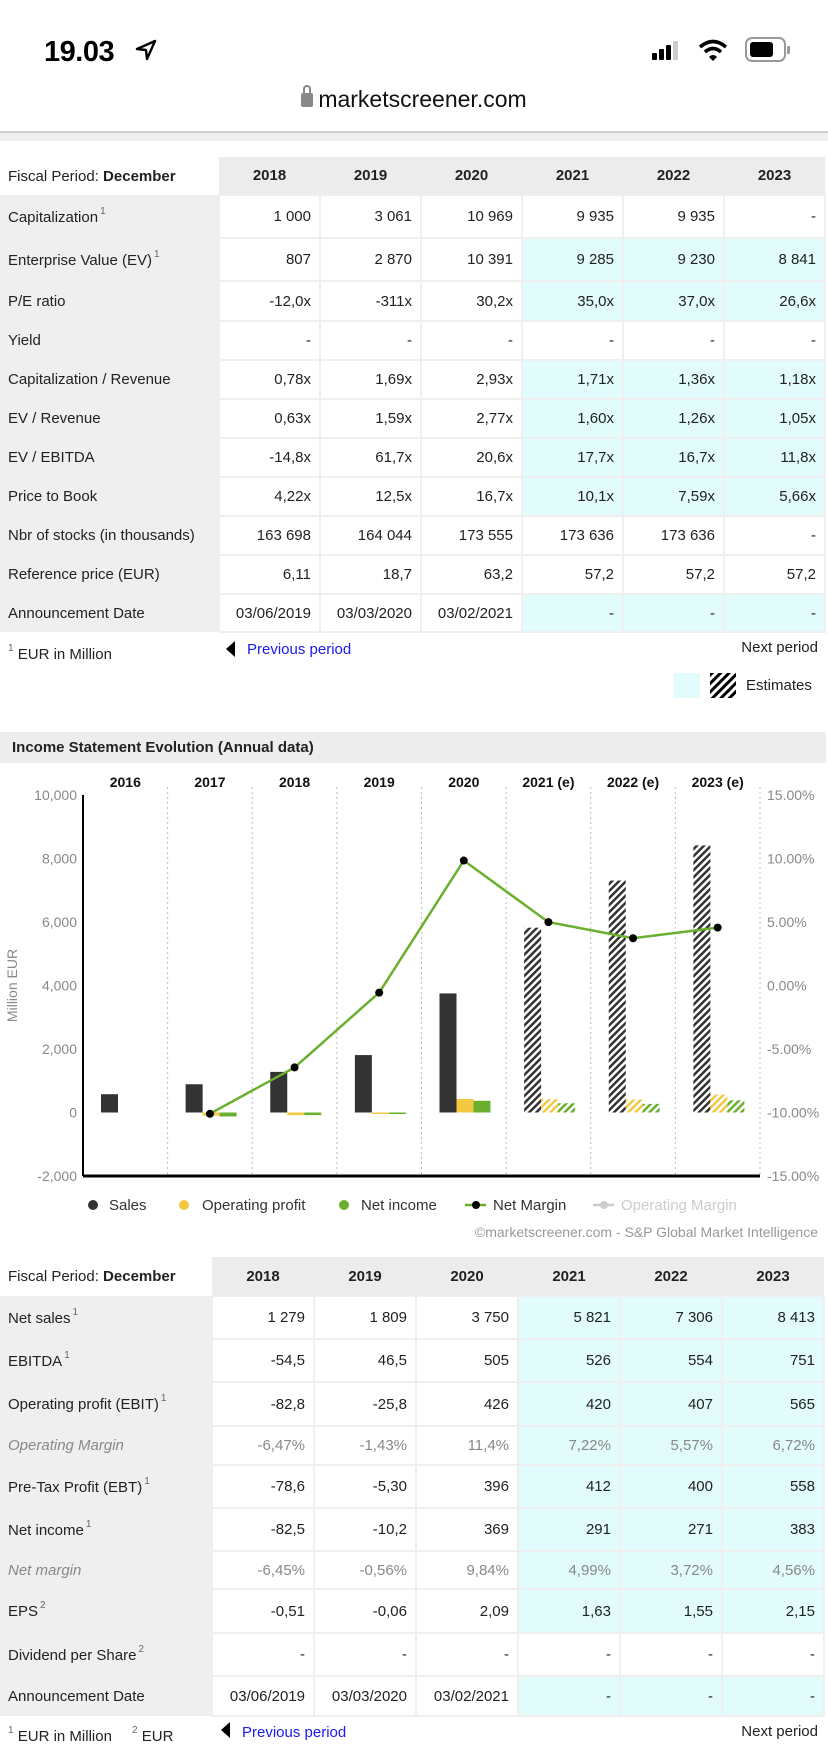 The width and height of the screenshot is (828, 1756). What do you see at coordinates (106, 1529) in the screenshot?
I see `row-label: Net income 1` at bounding box center [106, 1529].